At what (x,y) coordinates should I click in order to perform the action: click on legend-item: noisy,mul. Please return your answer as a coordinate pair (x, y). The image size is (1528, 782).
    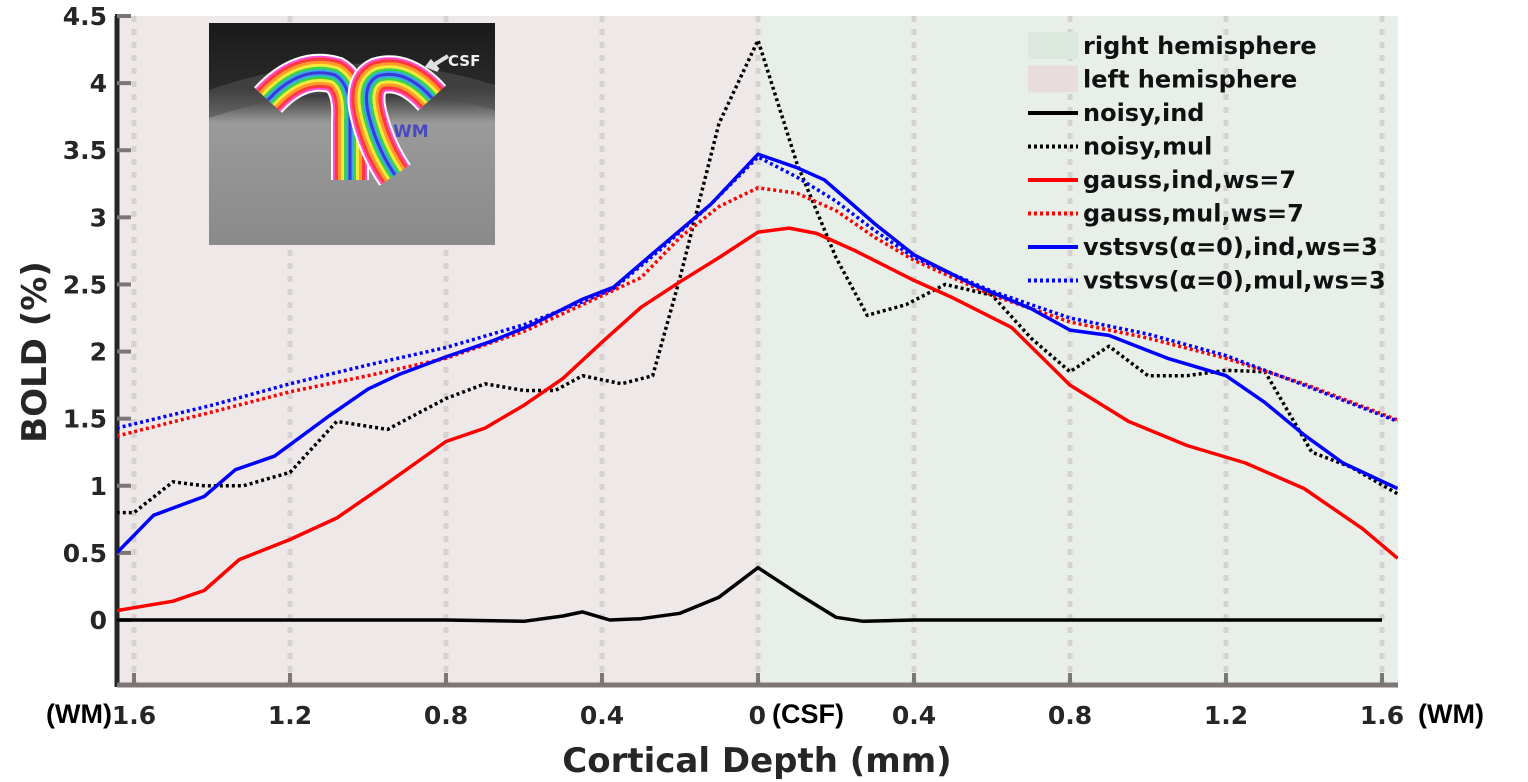
    Looking at the image, I should click on (1120, 147).